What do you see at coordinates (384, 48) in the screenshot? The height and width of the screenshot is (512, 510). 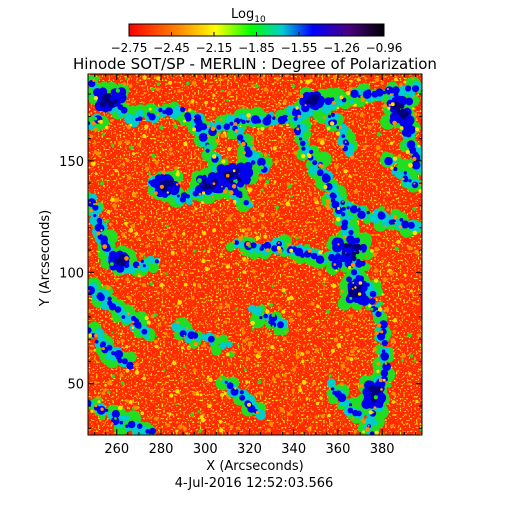 I see `colorbar-tick-label: −0.96` at bounding box center [384, 48].